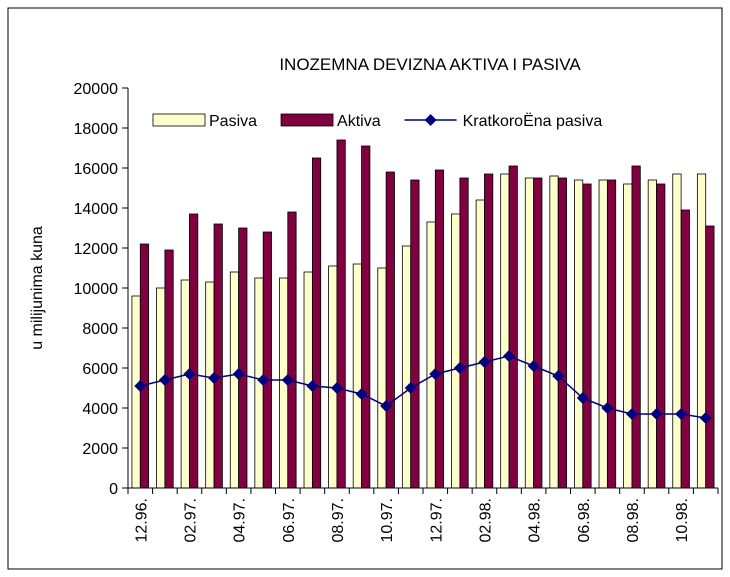 The height and width of the screenshot is (577, 730). Describe the element at coordinates (436, 520) in the screenshot. I see `x-tick-label: 12.97.` at that location.